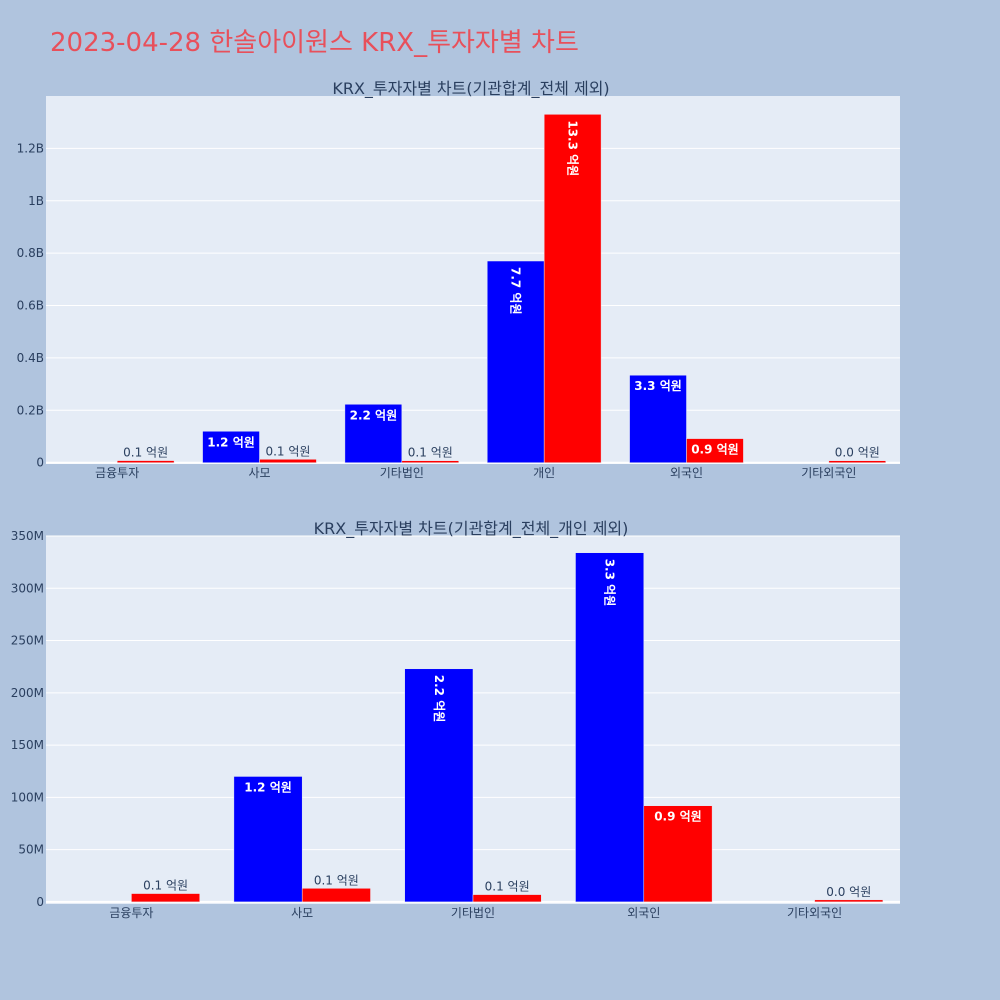 This screenshot has height=1000, width=1000. Describe the element at coordinates (27, 797) in the screenshot. I see `y-tick-label: 100M` at that location.